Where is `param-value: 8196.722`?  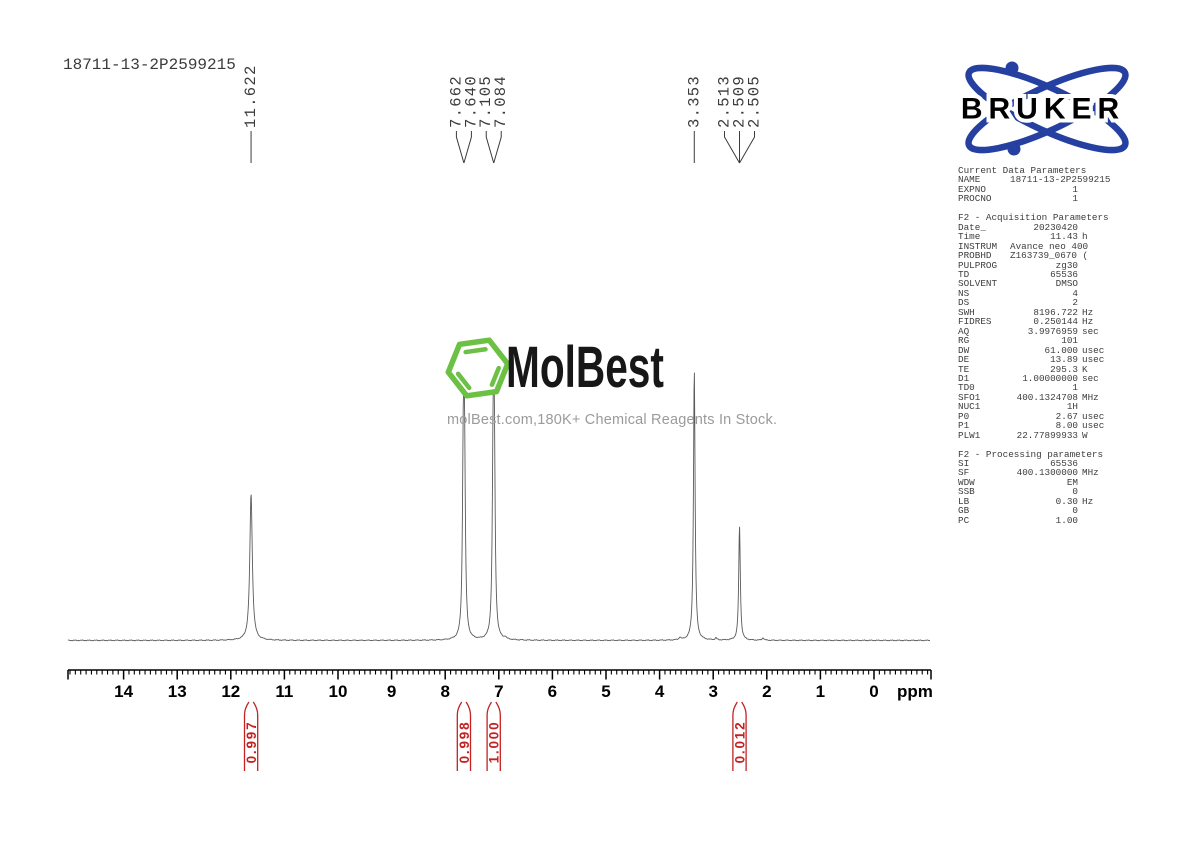
param-value: 8196.722 is located at coordinates (1055, 312).